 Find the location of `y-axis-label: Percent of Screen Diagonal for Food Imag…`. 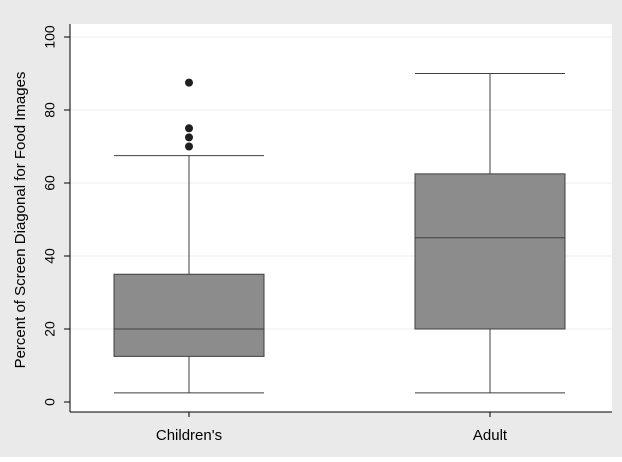

y-axis-label: Percent of Screen Diagonal for Food Imag… is located at coordinates (20, 220).